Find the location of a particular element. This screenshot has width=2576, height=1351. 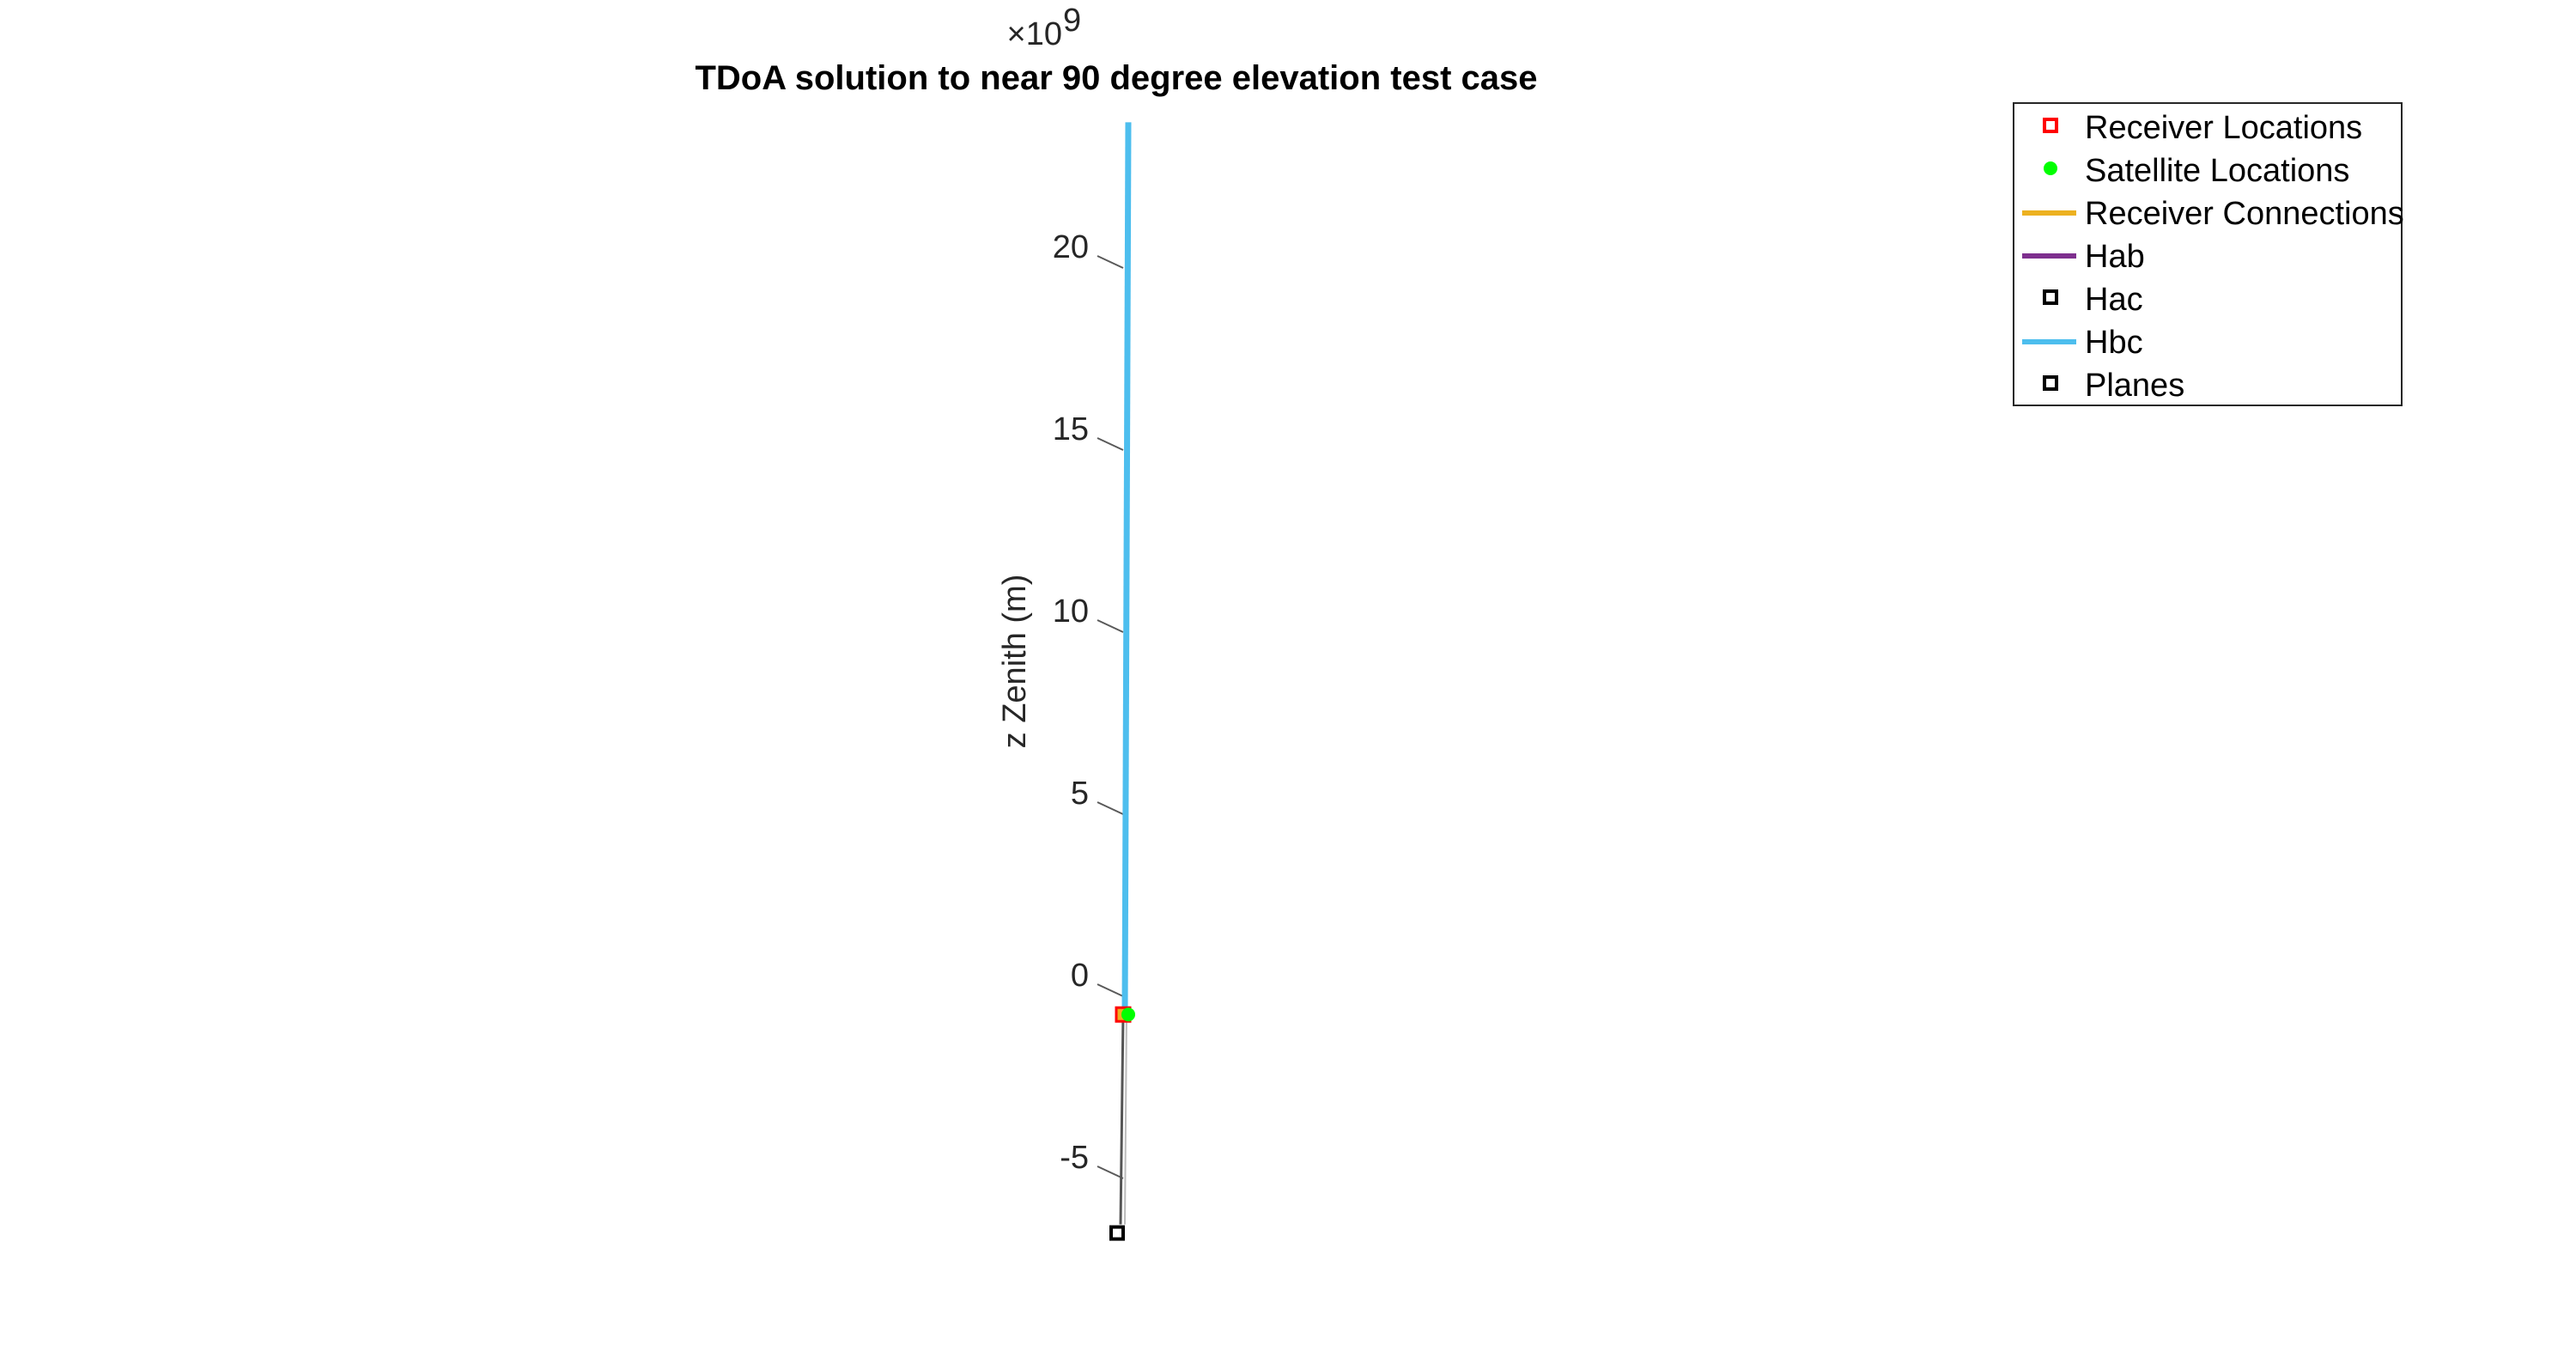

axis-exponent: ×10 9 is located at coordinates (1045, 27).